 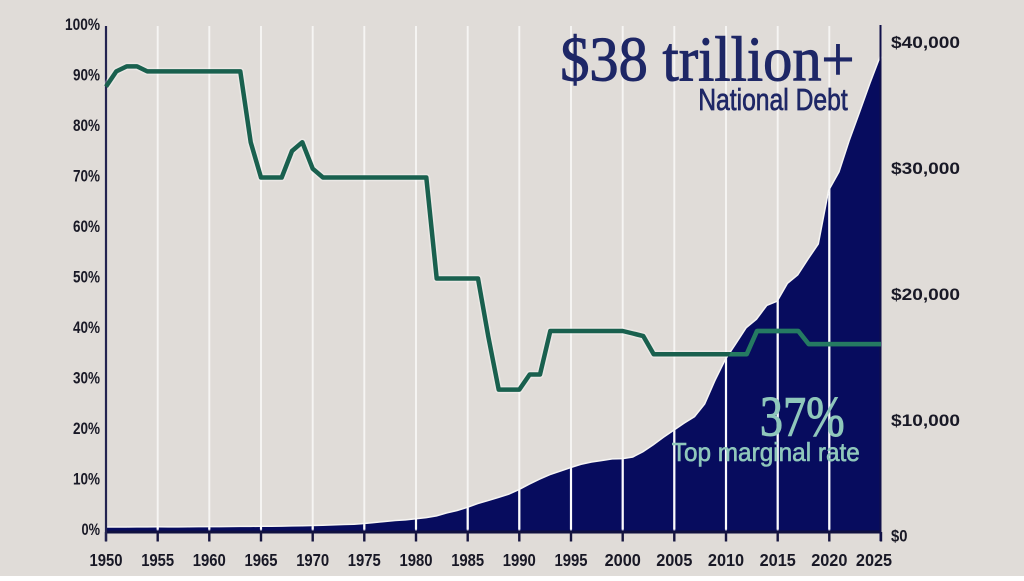 What do you see at coordinates (157, 560) in the screenshot?
I see `svg-text: 1955` at bounding box center [157, 560].